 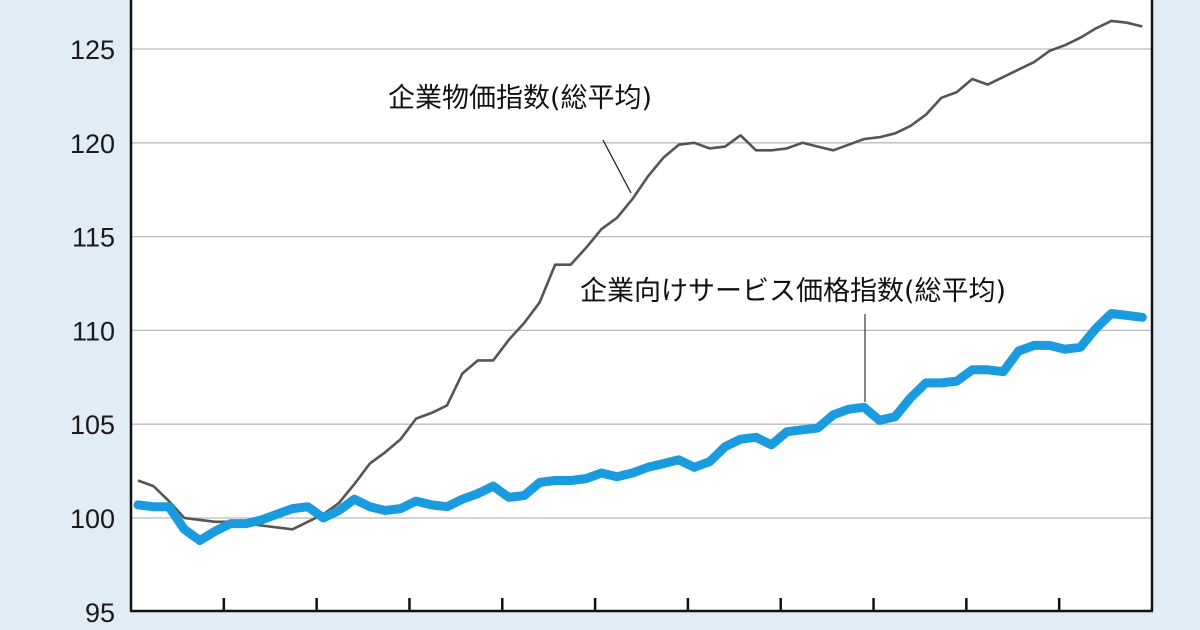 What do you see at coordinates (92, 519) in the screenshot?
I see `y-tick-label: 100` at bounding box center [92, 519].